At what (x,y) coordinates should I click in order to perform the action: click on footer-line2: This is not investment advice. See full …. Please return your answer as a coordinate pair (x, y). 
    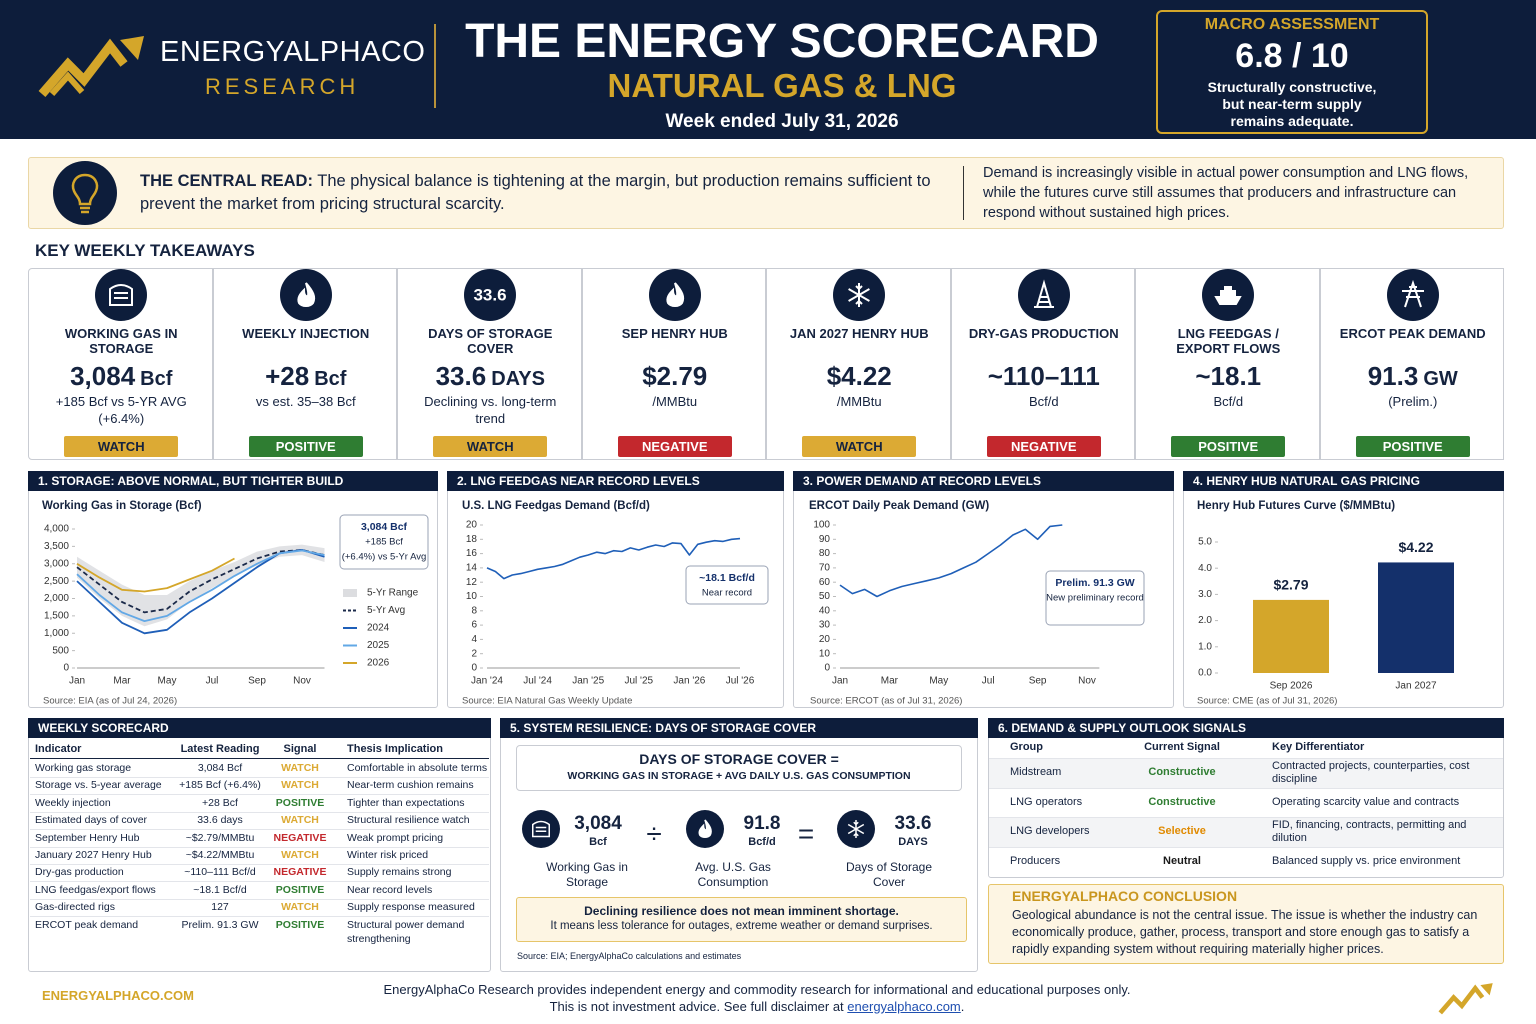
    Looking at the image, I should click on (757, 1006).